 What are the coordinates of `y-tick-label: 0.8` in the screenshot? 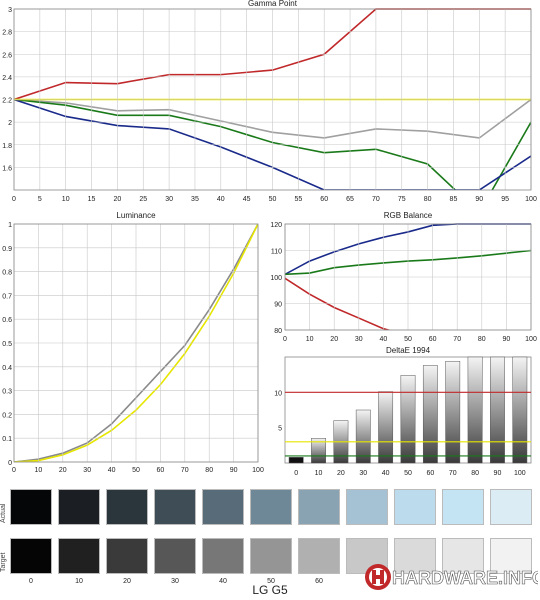 It's located at (7, 273).